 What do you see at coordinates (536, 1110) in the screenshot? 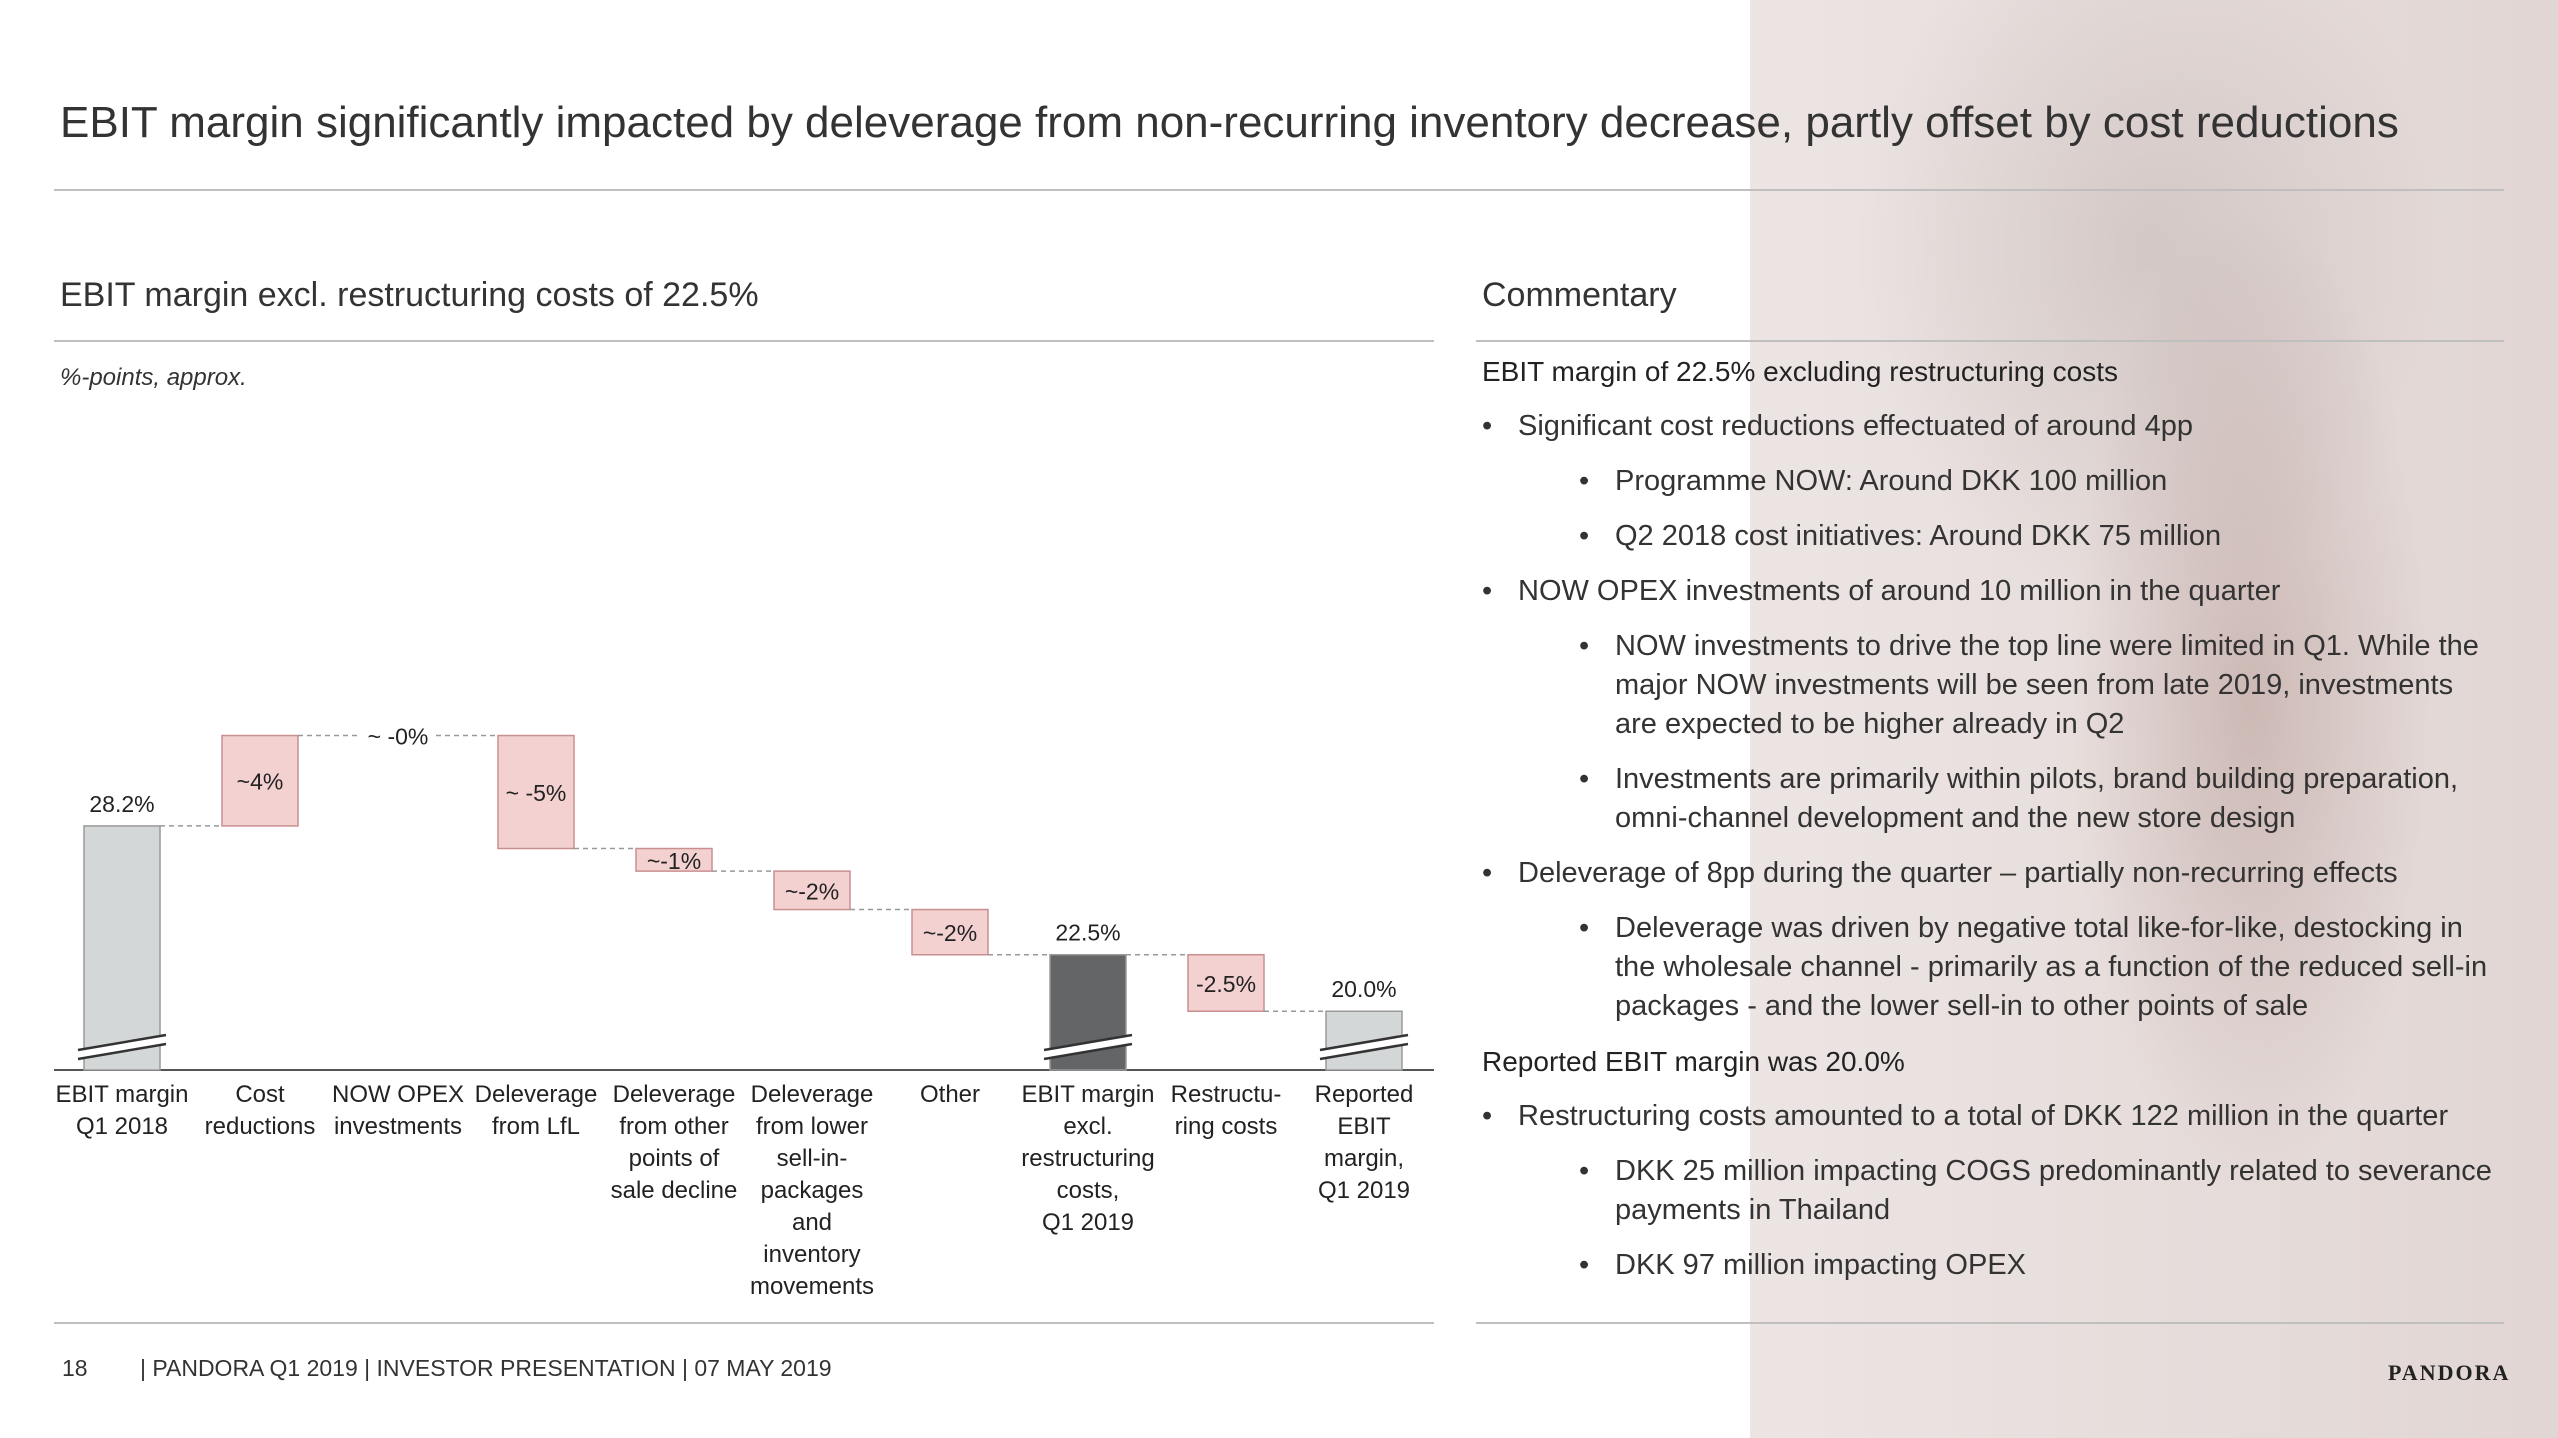
I see `category-label-3: Deleverage from LfL` at bounding box center [536, 1110].